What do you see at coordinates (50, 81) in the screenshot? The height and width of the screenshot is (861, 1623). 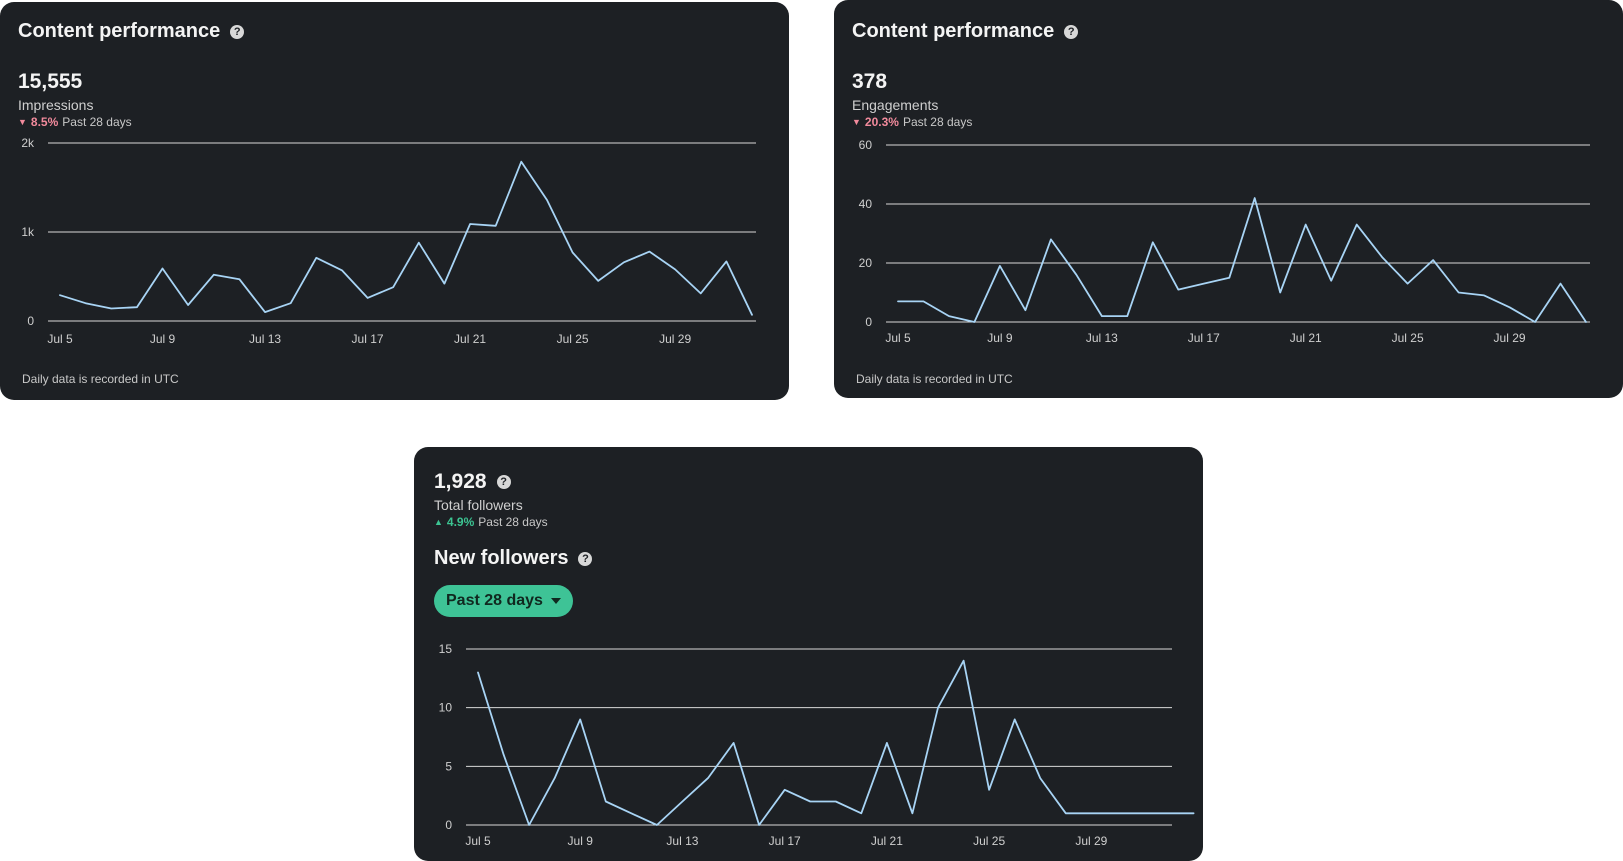 I see `impressions-value: 15,555` at bounding box center [50, 81].